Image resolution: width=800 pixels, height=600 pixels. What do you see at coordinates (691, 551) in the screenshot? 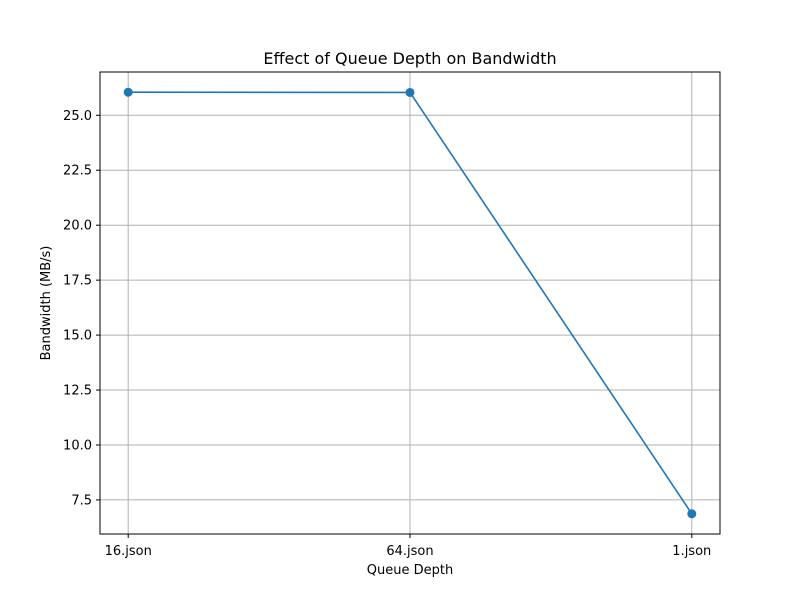
I see `x-tick-label: 1.json` at bounding box center [691, 551].